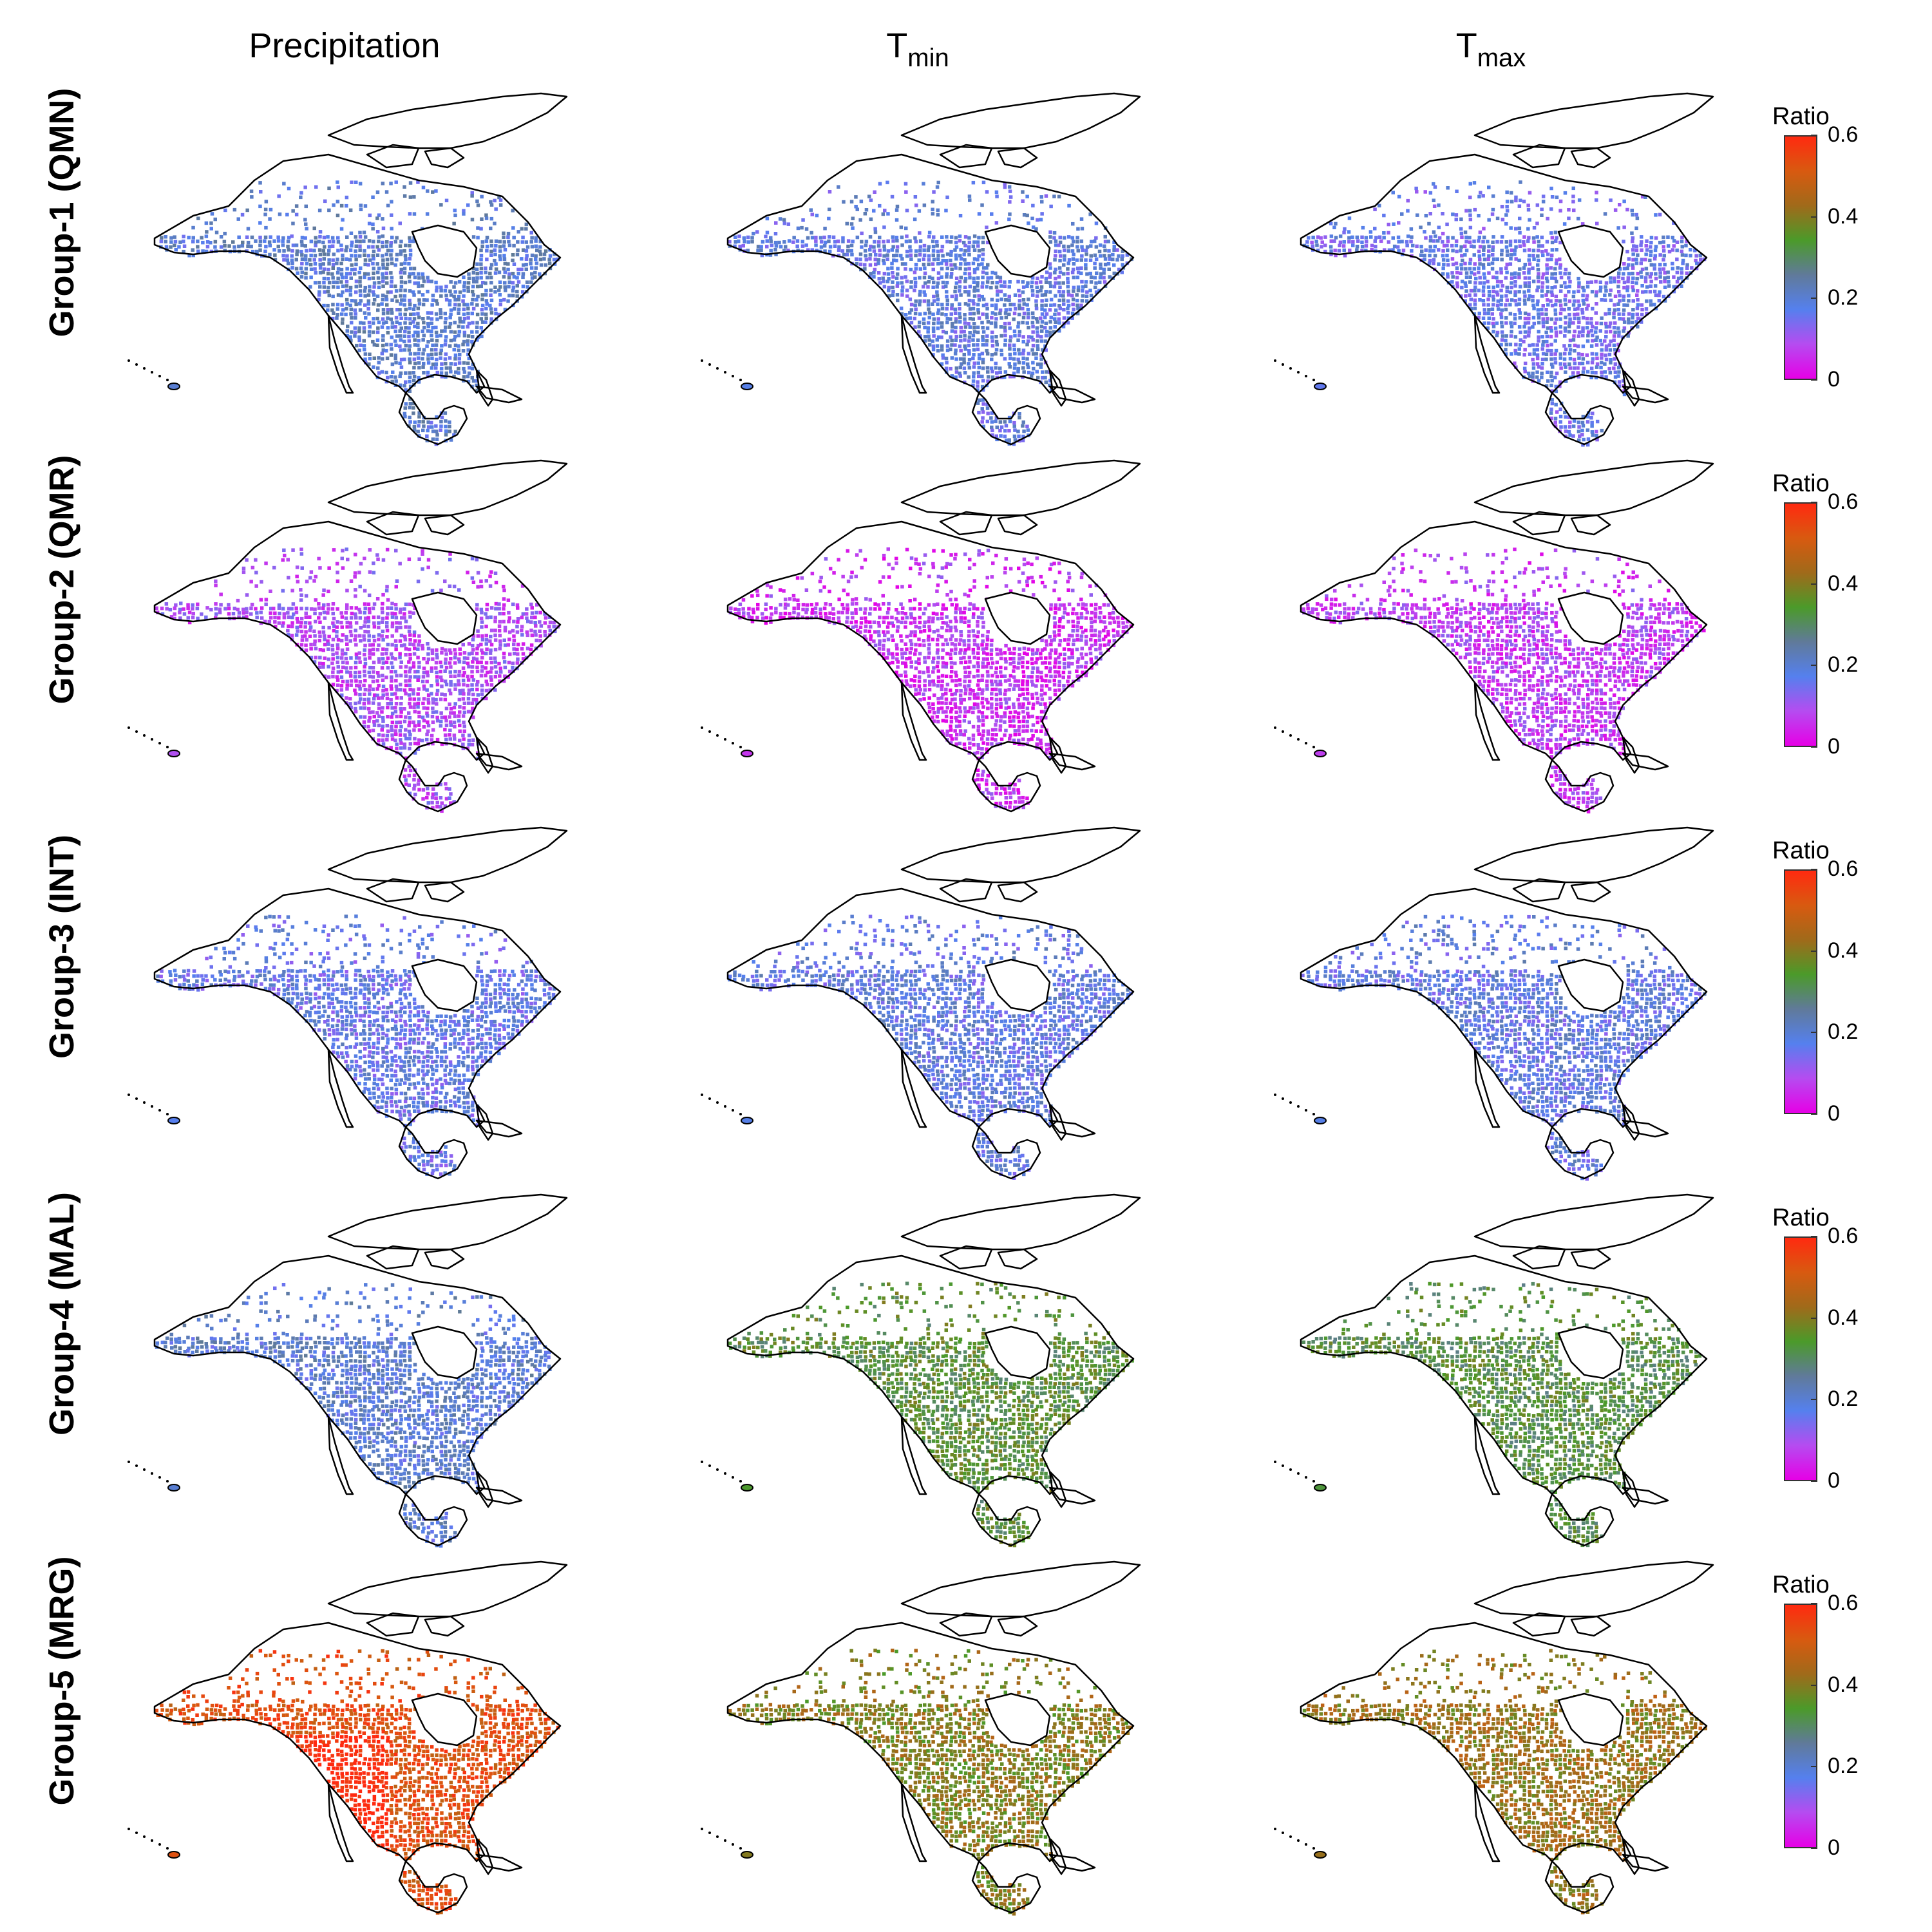 Image resolution: width=1932 pixels, height=1932 pixels. Describe the element at coordinates (484, 388) in the screenshot. I see `florida-outline` at that location.